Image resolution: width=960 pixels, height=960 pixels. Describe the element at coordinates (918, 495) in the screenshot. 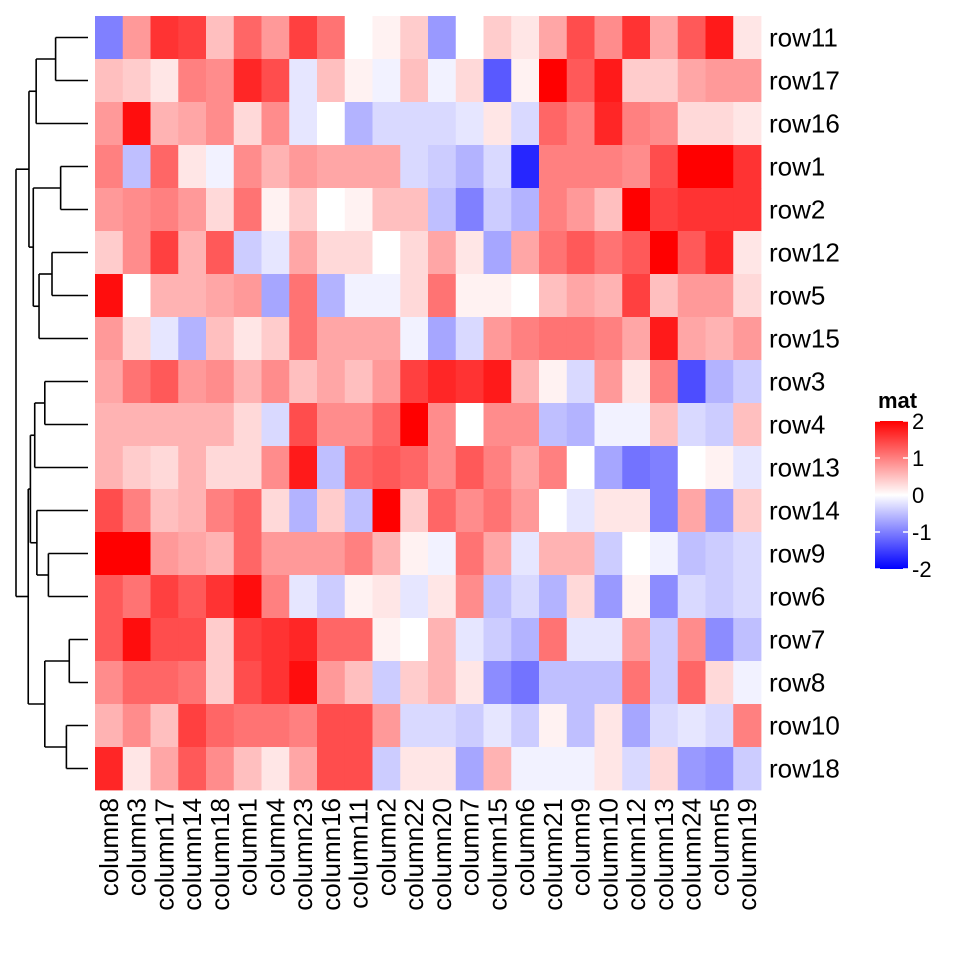

I see `legend-tick-label: 0` at that location.